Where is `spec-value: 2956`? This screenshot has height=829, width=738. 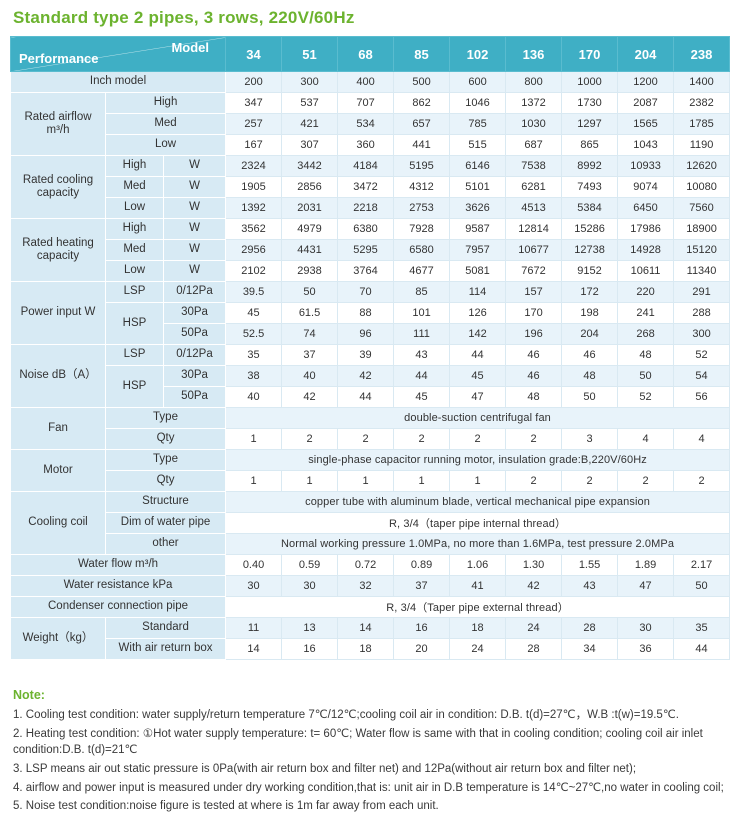 spec-value: 2956 is located at coordinates (254, 250).